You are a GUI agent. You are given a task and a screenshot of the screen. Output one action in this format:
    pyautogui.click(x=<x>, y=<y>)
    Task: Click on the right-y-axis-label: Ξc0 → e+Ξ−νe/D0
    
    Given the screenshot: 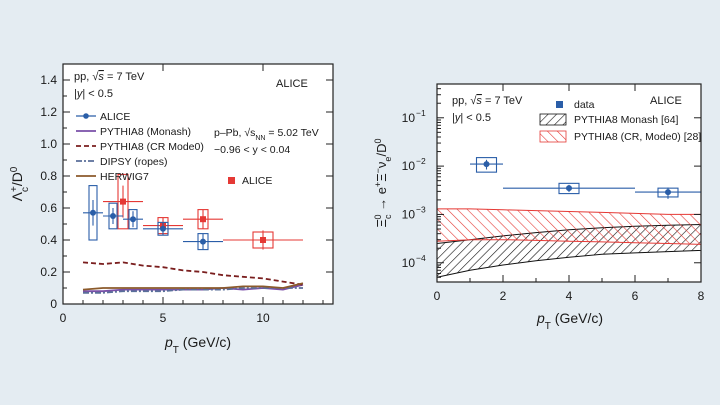 What is the action you would take?
    pyautogui.click(x=383, y=183)
    